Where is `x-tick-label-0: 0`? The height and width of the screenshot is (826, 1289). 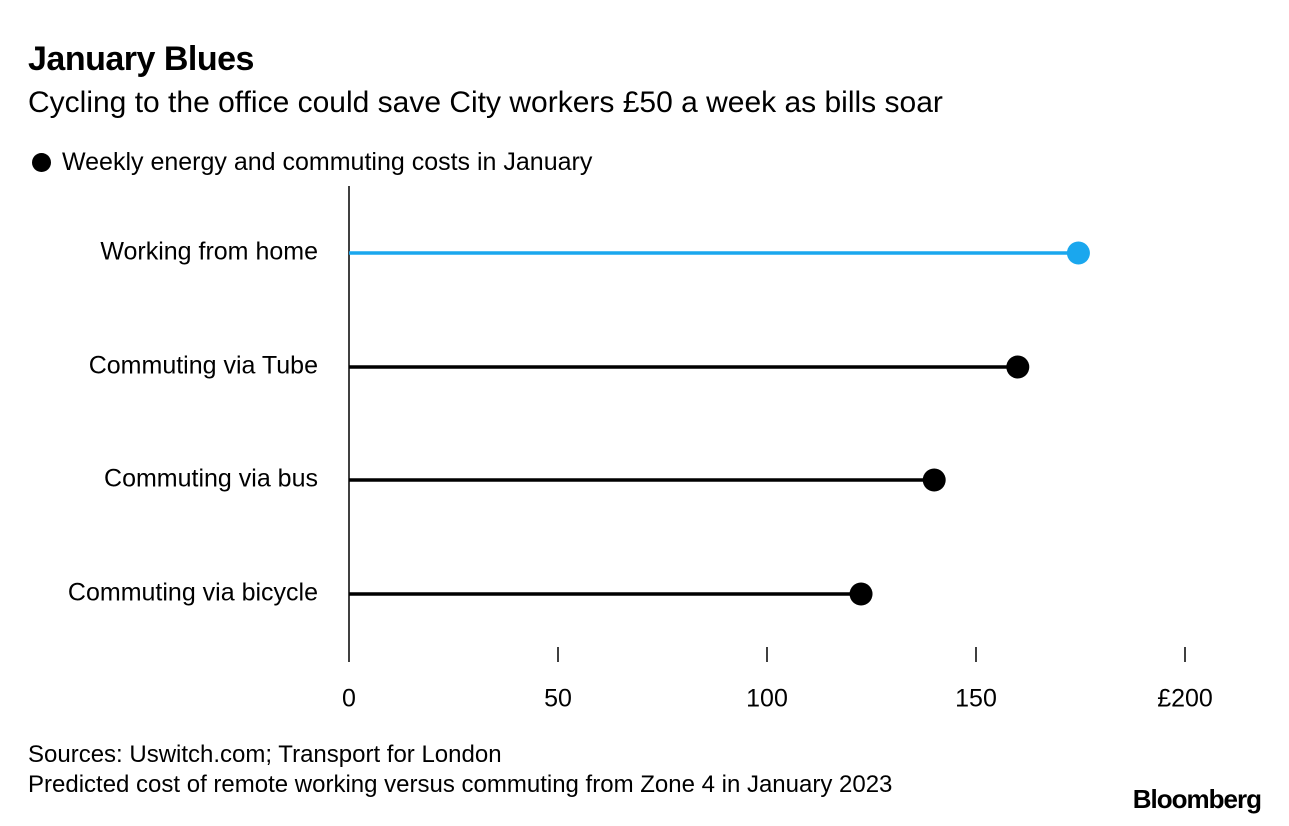 x-tick-label-0: 0 is located at coordinates (349, 699).